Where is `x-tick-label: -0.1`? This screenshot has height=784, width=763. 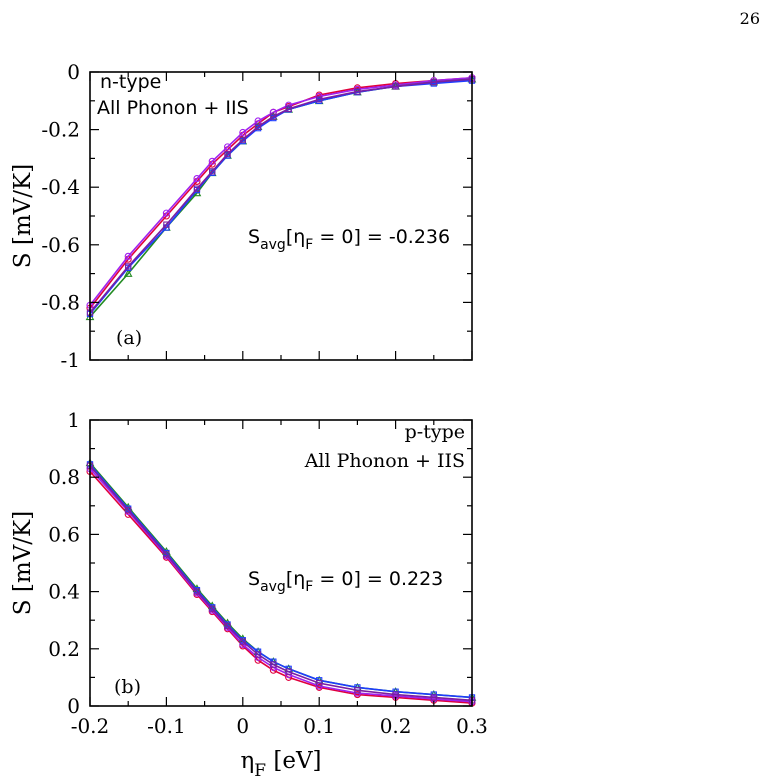
x-tick-label: -0.1 is located at coordinates (166, 726).